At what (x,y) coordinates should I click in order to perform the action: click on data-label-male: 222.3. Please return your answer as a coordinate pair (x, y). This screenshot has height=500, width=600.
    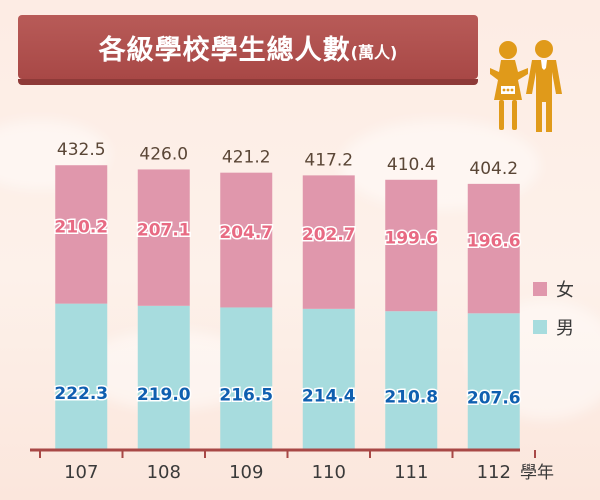
    Looking at the image, I should click on (81, 394).